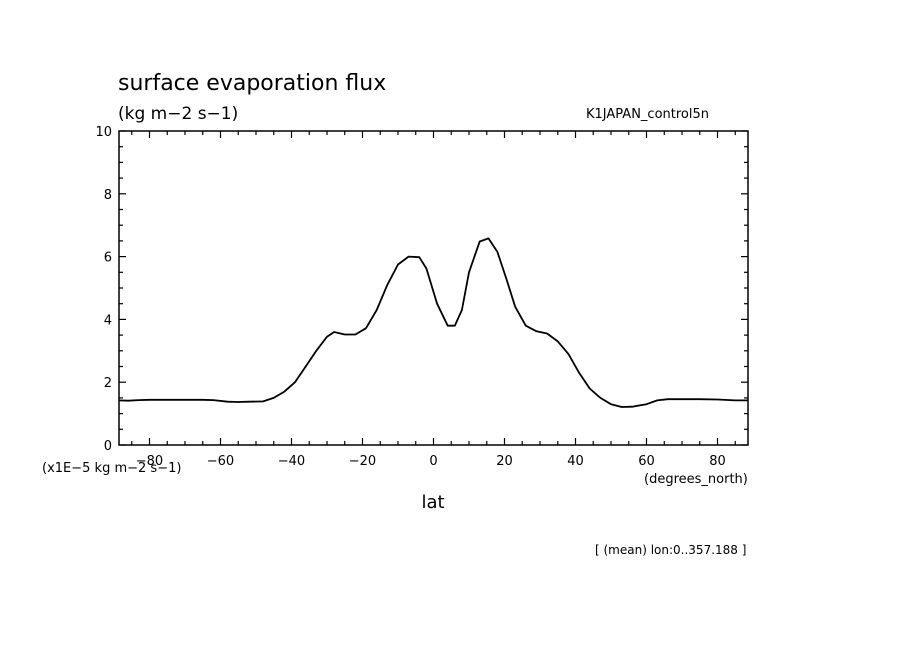  Describe the element at coordinates (108, 195) in the screenshot. I see `y-tick-label: 8` at that location.